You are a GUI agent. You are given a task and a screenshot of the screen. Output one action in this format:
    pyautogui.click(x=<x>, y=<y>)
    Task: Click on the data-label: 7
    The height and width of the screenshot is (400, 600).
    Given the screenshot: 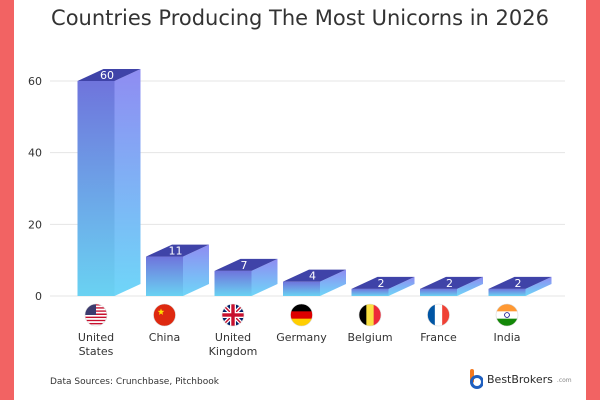 What is the action you would take?
    pyautogui.click(x=244, y=265)
    